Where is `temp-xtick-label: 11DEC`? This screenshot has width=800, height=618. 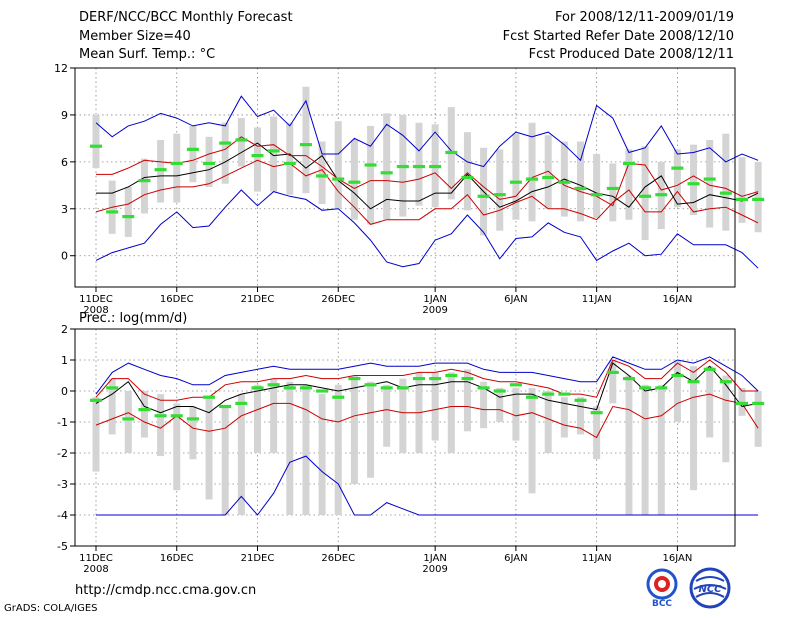 temp-xtick-label: 11DEC is located at coordinates (96, 299).